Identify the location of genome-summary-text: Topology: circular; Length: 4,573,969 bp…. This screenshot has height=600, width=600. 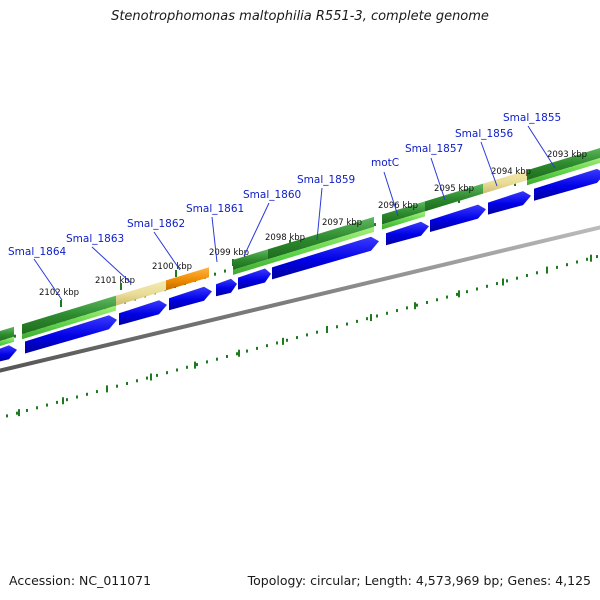
(419, 580).